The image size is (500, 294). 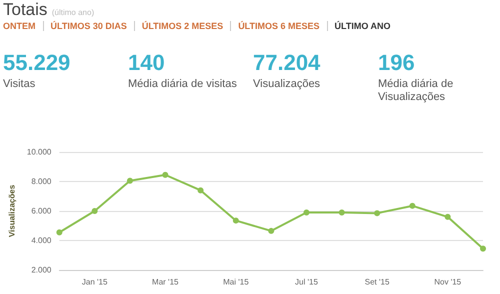 What do you see at coordinates (39, 152) in the screenshot?
I see `y-tick-label: 10.000` at bounding box center [39, 152].